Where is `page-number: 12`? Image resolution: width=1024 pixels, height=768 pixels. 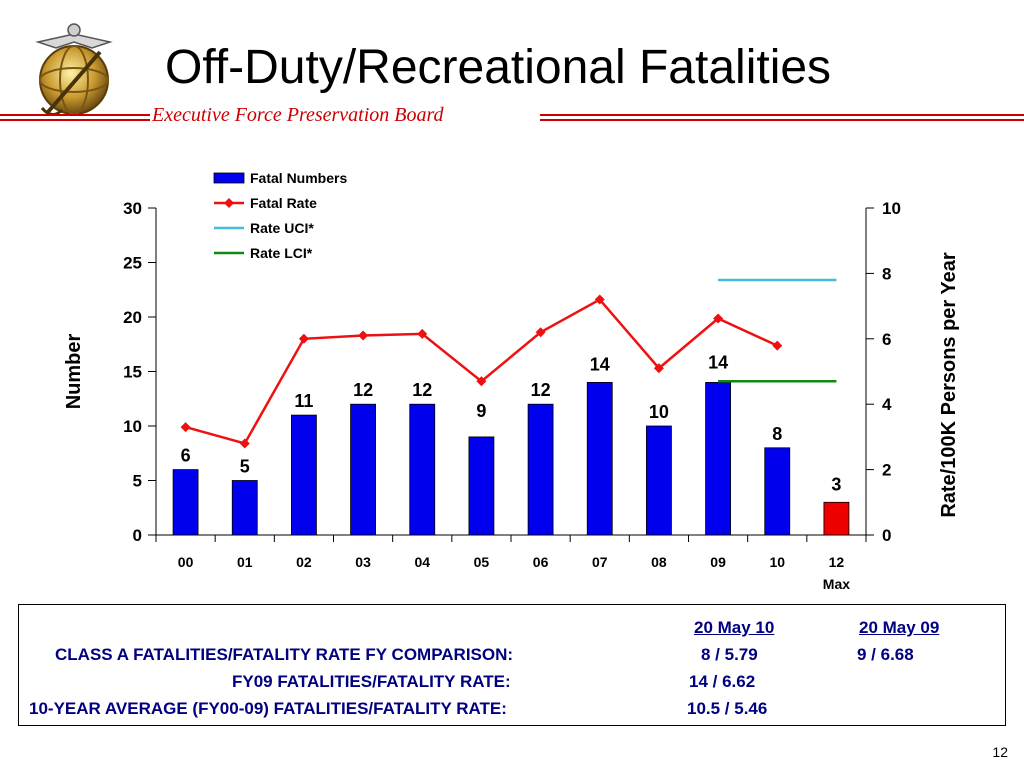
page-number: 12 is located at coordinates (1000, 752).